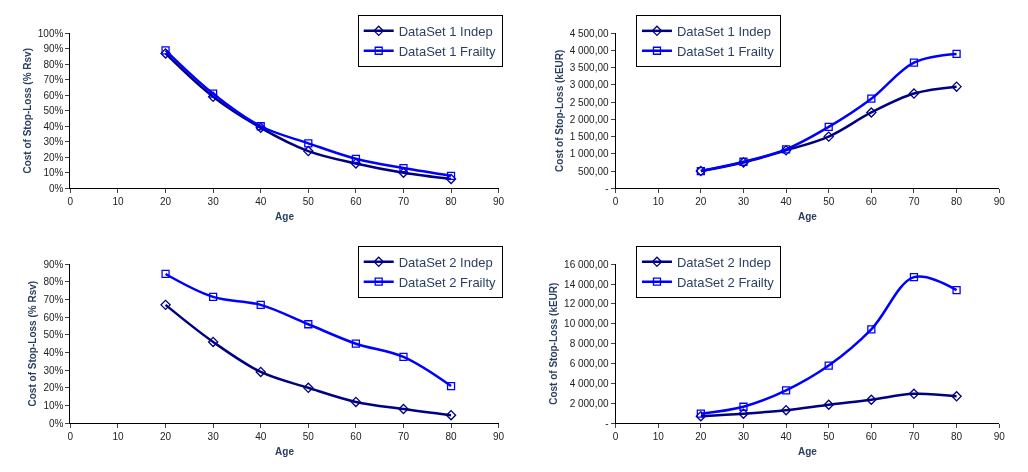 The height and width of the screenshot is (472, 1028). I want to click on y-tick-label: 1 000,00, so click(589, 154).